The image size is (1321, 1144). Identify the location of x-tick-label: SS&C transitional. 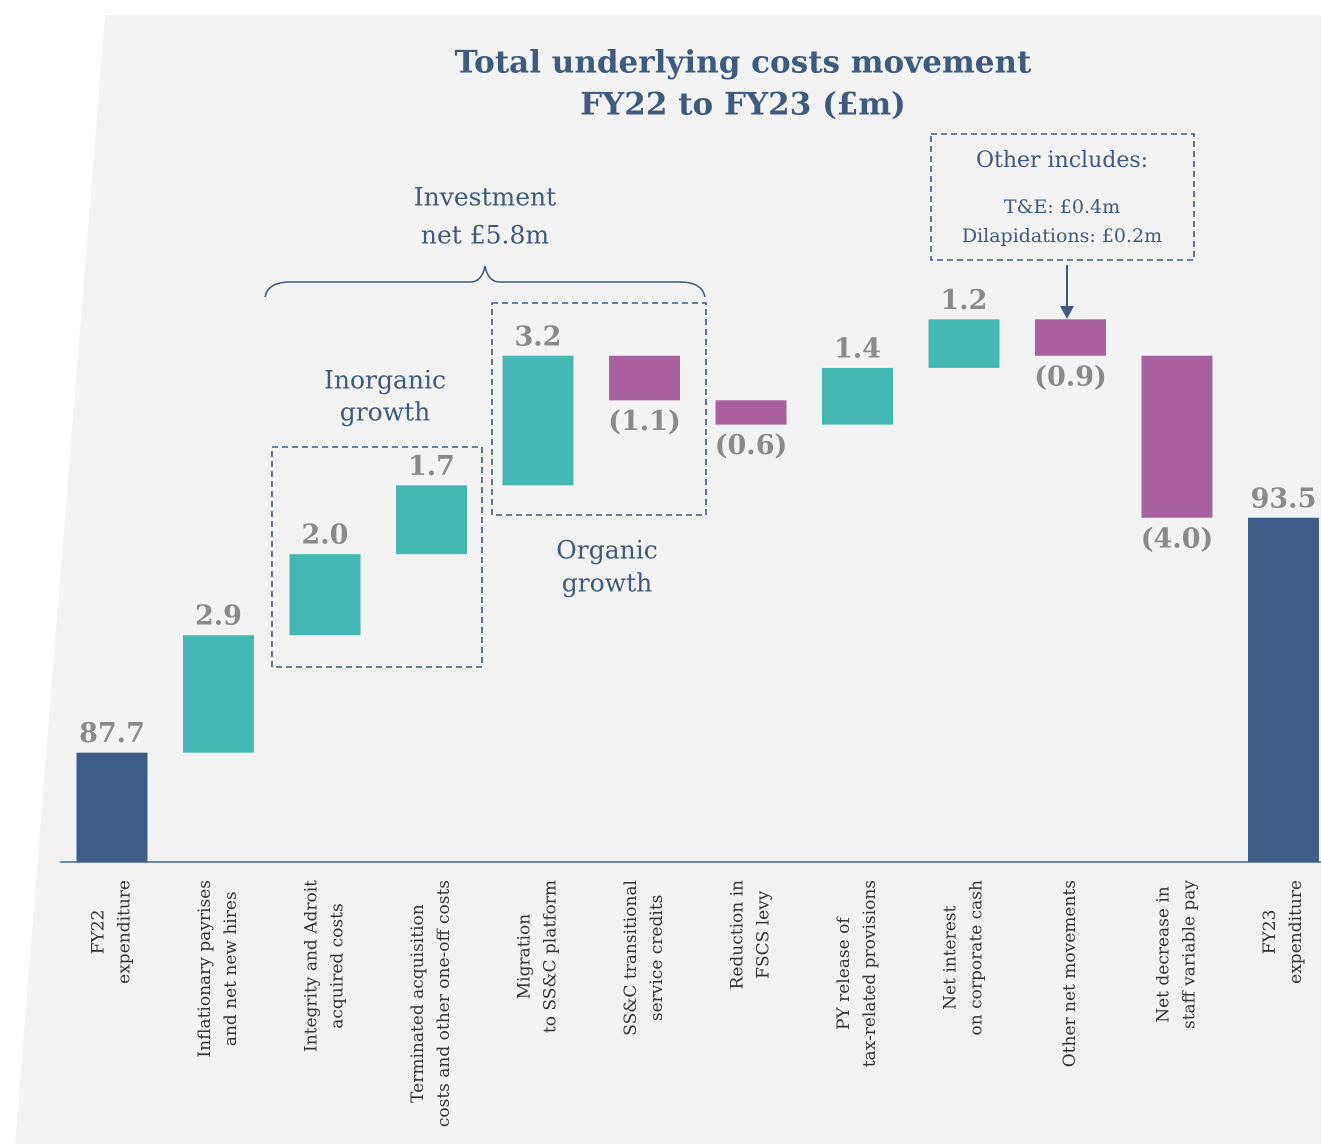
(631, 958).